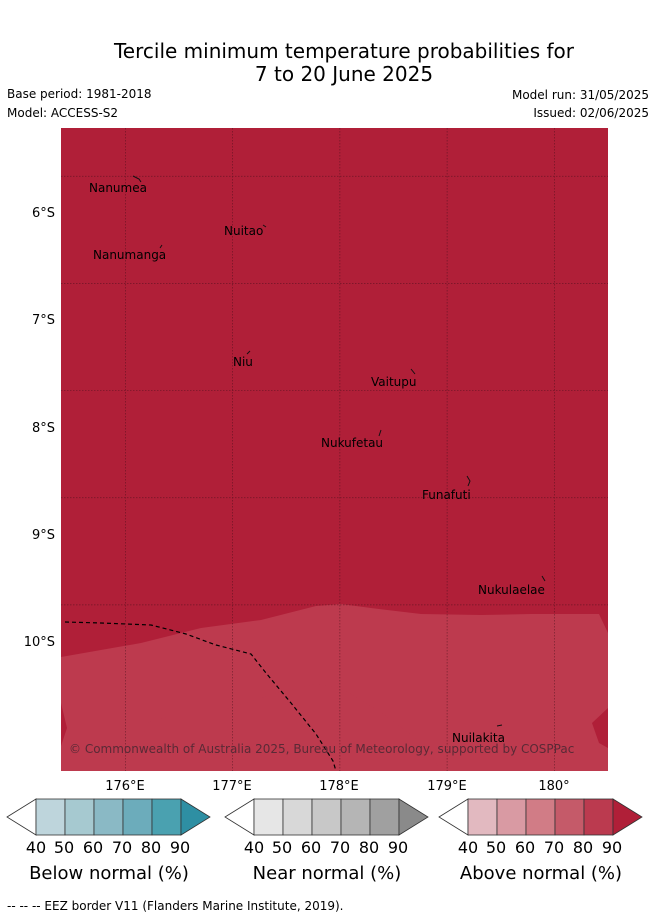 The height and width of the screenshot is (919, 655). I want to click on place-label-nuitao: Nuitao, so click(244, 231).